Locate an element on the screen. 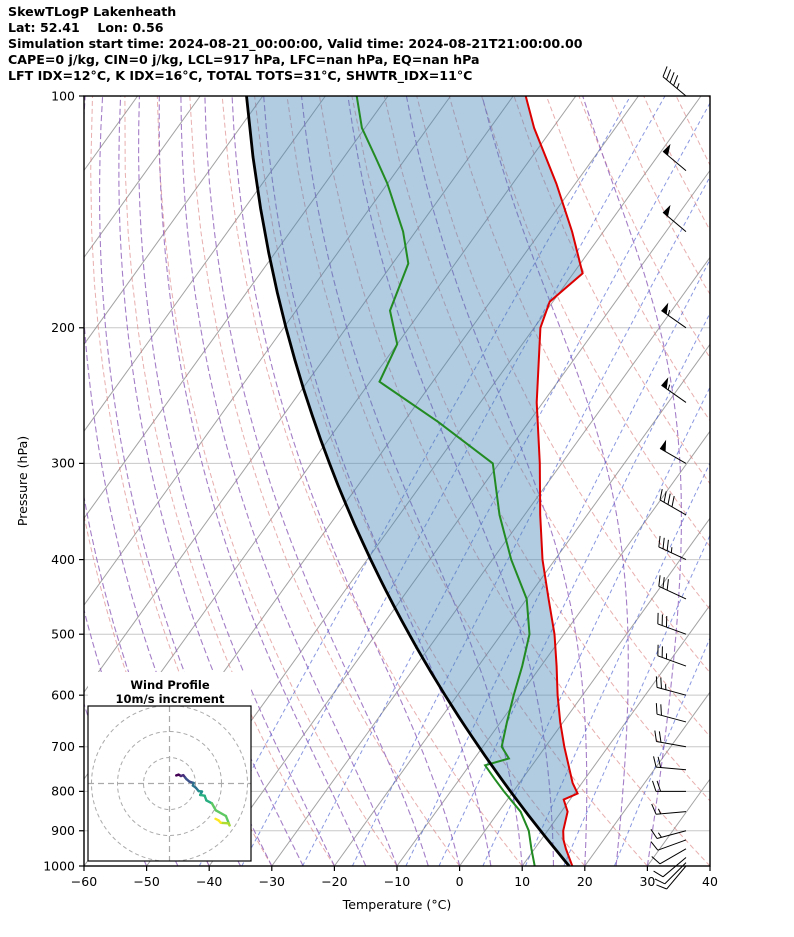 The image size is (794, 937). y-tick-label: 700 is located at coordinates (63, 746).